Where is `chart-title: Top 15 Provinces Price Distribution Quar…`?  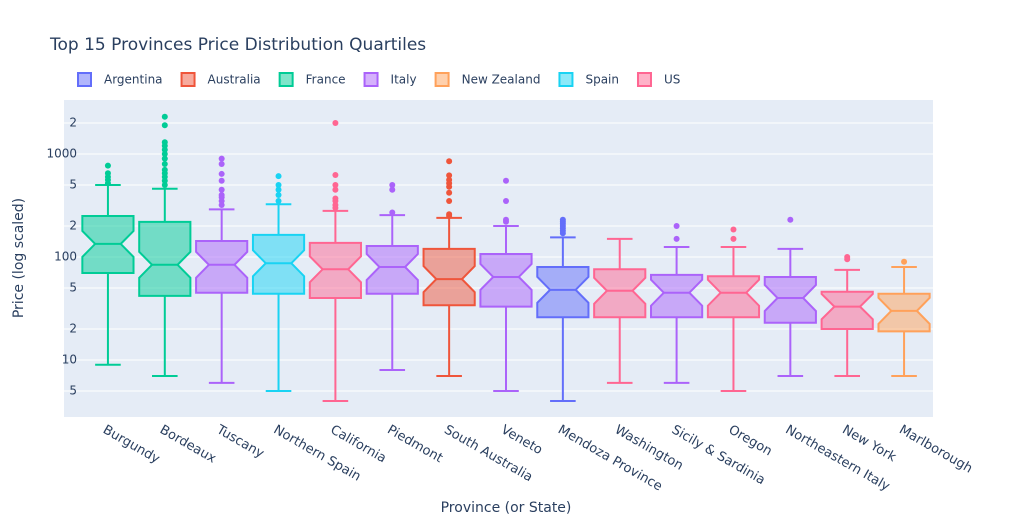
chart-title: Top 15 Provinces Price Distribution Quar… is located at coordinates (237, 45).